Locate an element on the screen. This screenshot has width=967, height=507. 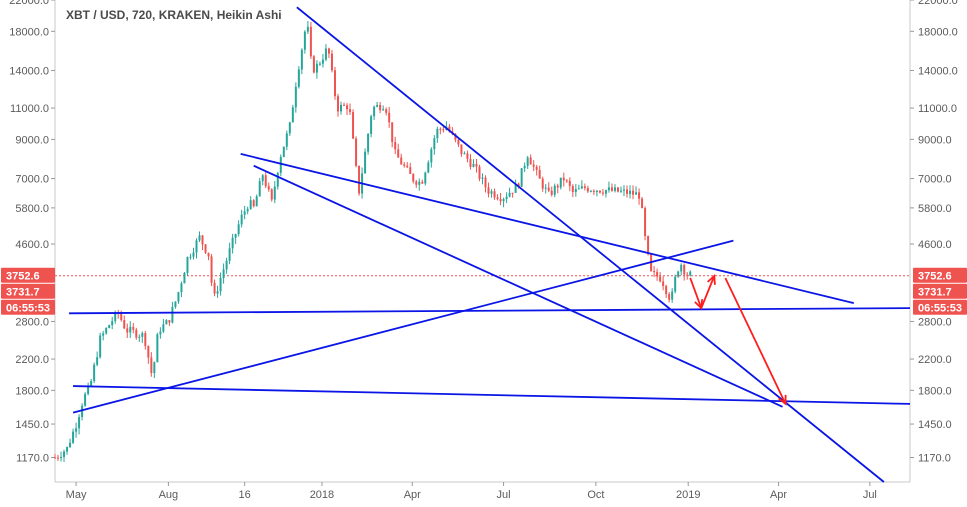
price-badge-right is located at coordinates (940, 275).